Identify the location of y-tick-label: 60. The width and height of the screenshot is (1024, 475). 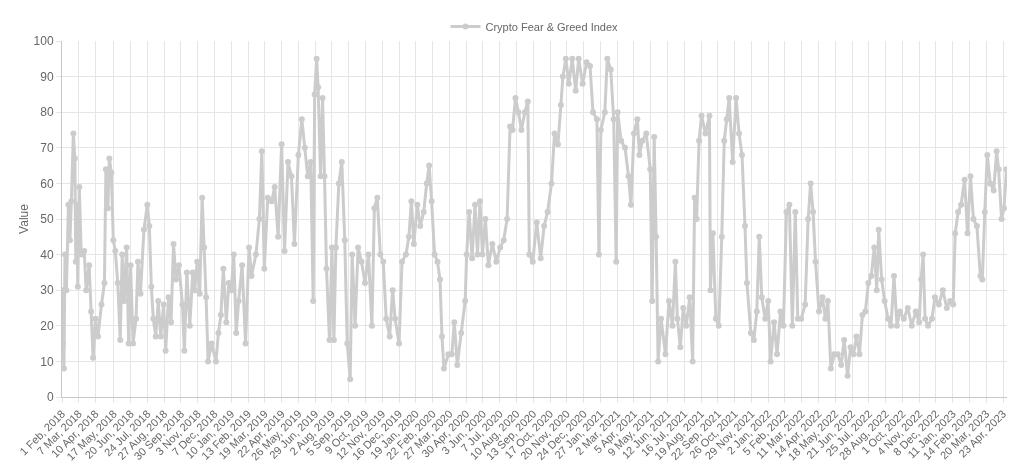
(47, 183).